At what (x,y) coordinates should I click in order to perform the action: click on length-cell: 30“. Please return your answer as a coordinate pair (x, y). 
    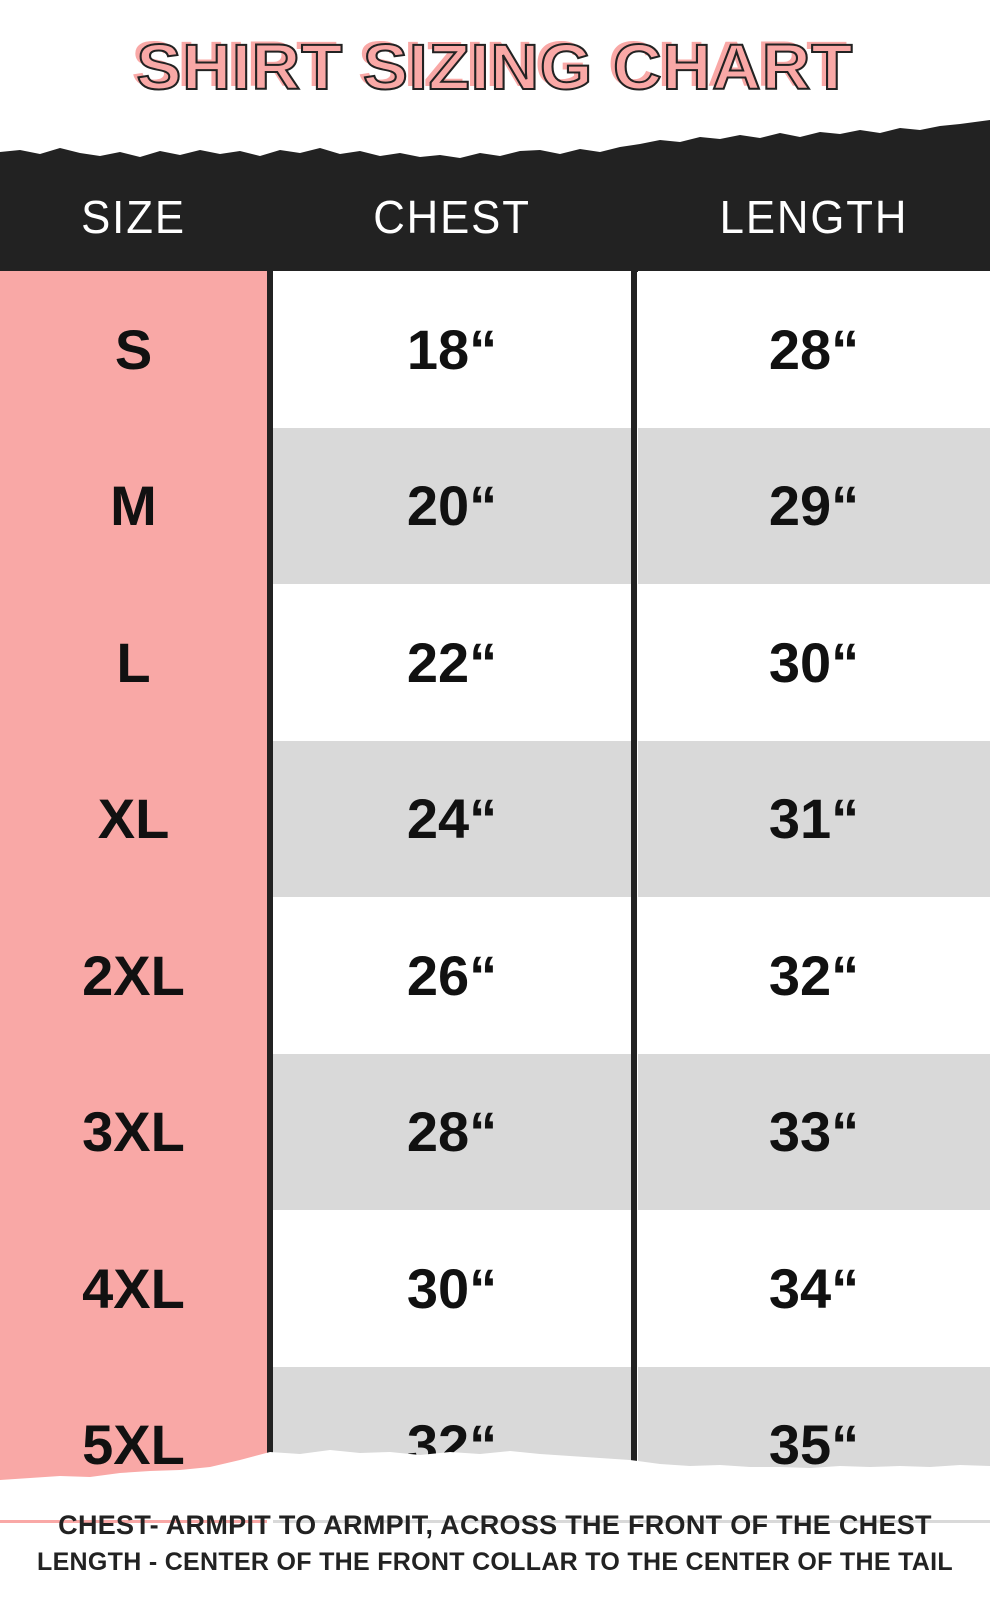
    Looking at the image, I should click on (814, 662).